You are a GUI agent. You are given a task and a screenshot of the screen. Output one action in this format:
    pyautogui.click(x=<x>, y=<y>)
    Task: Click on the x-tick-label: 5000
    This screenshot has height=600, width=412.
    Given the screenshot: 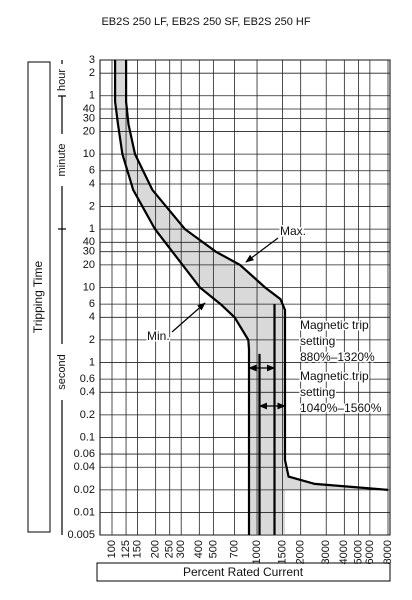 What is the action you would take?
    pyautogui.click(x=358, y=552)
    